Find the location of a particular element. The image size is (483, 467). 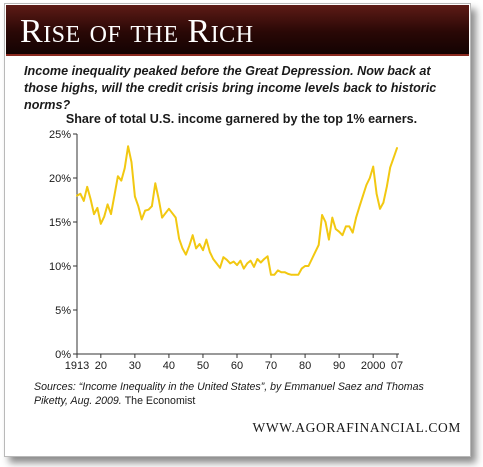

x-tick-label: 07 is located at coordinates (397, 366).